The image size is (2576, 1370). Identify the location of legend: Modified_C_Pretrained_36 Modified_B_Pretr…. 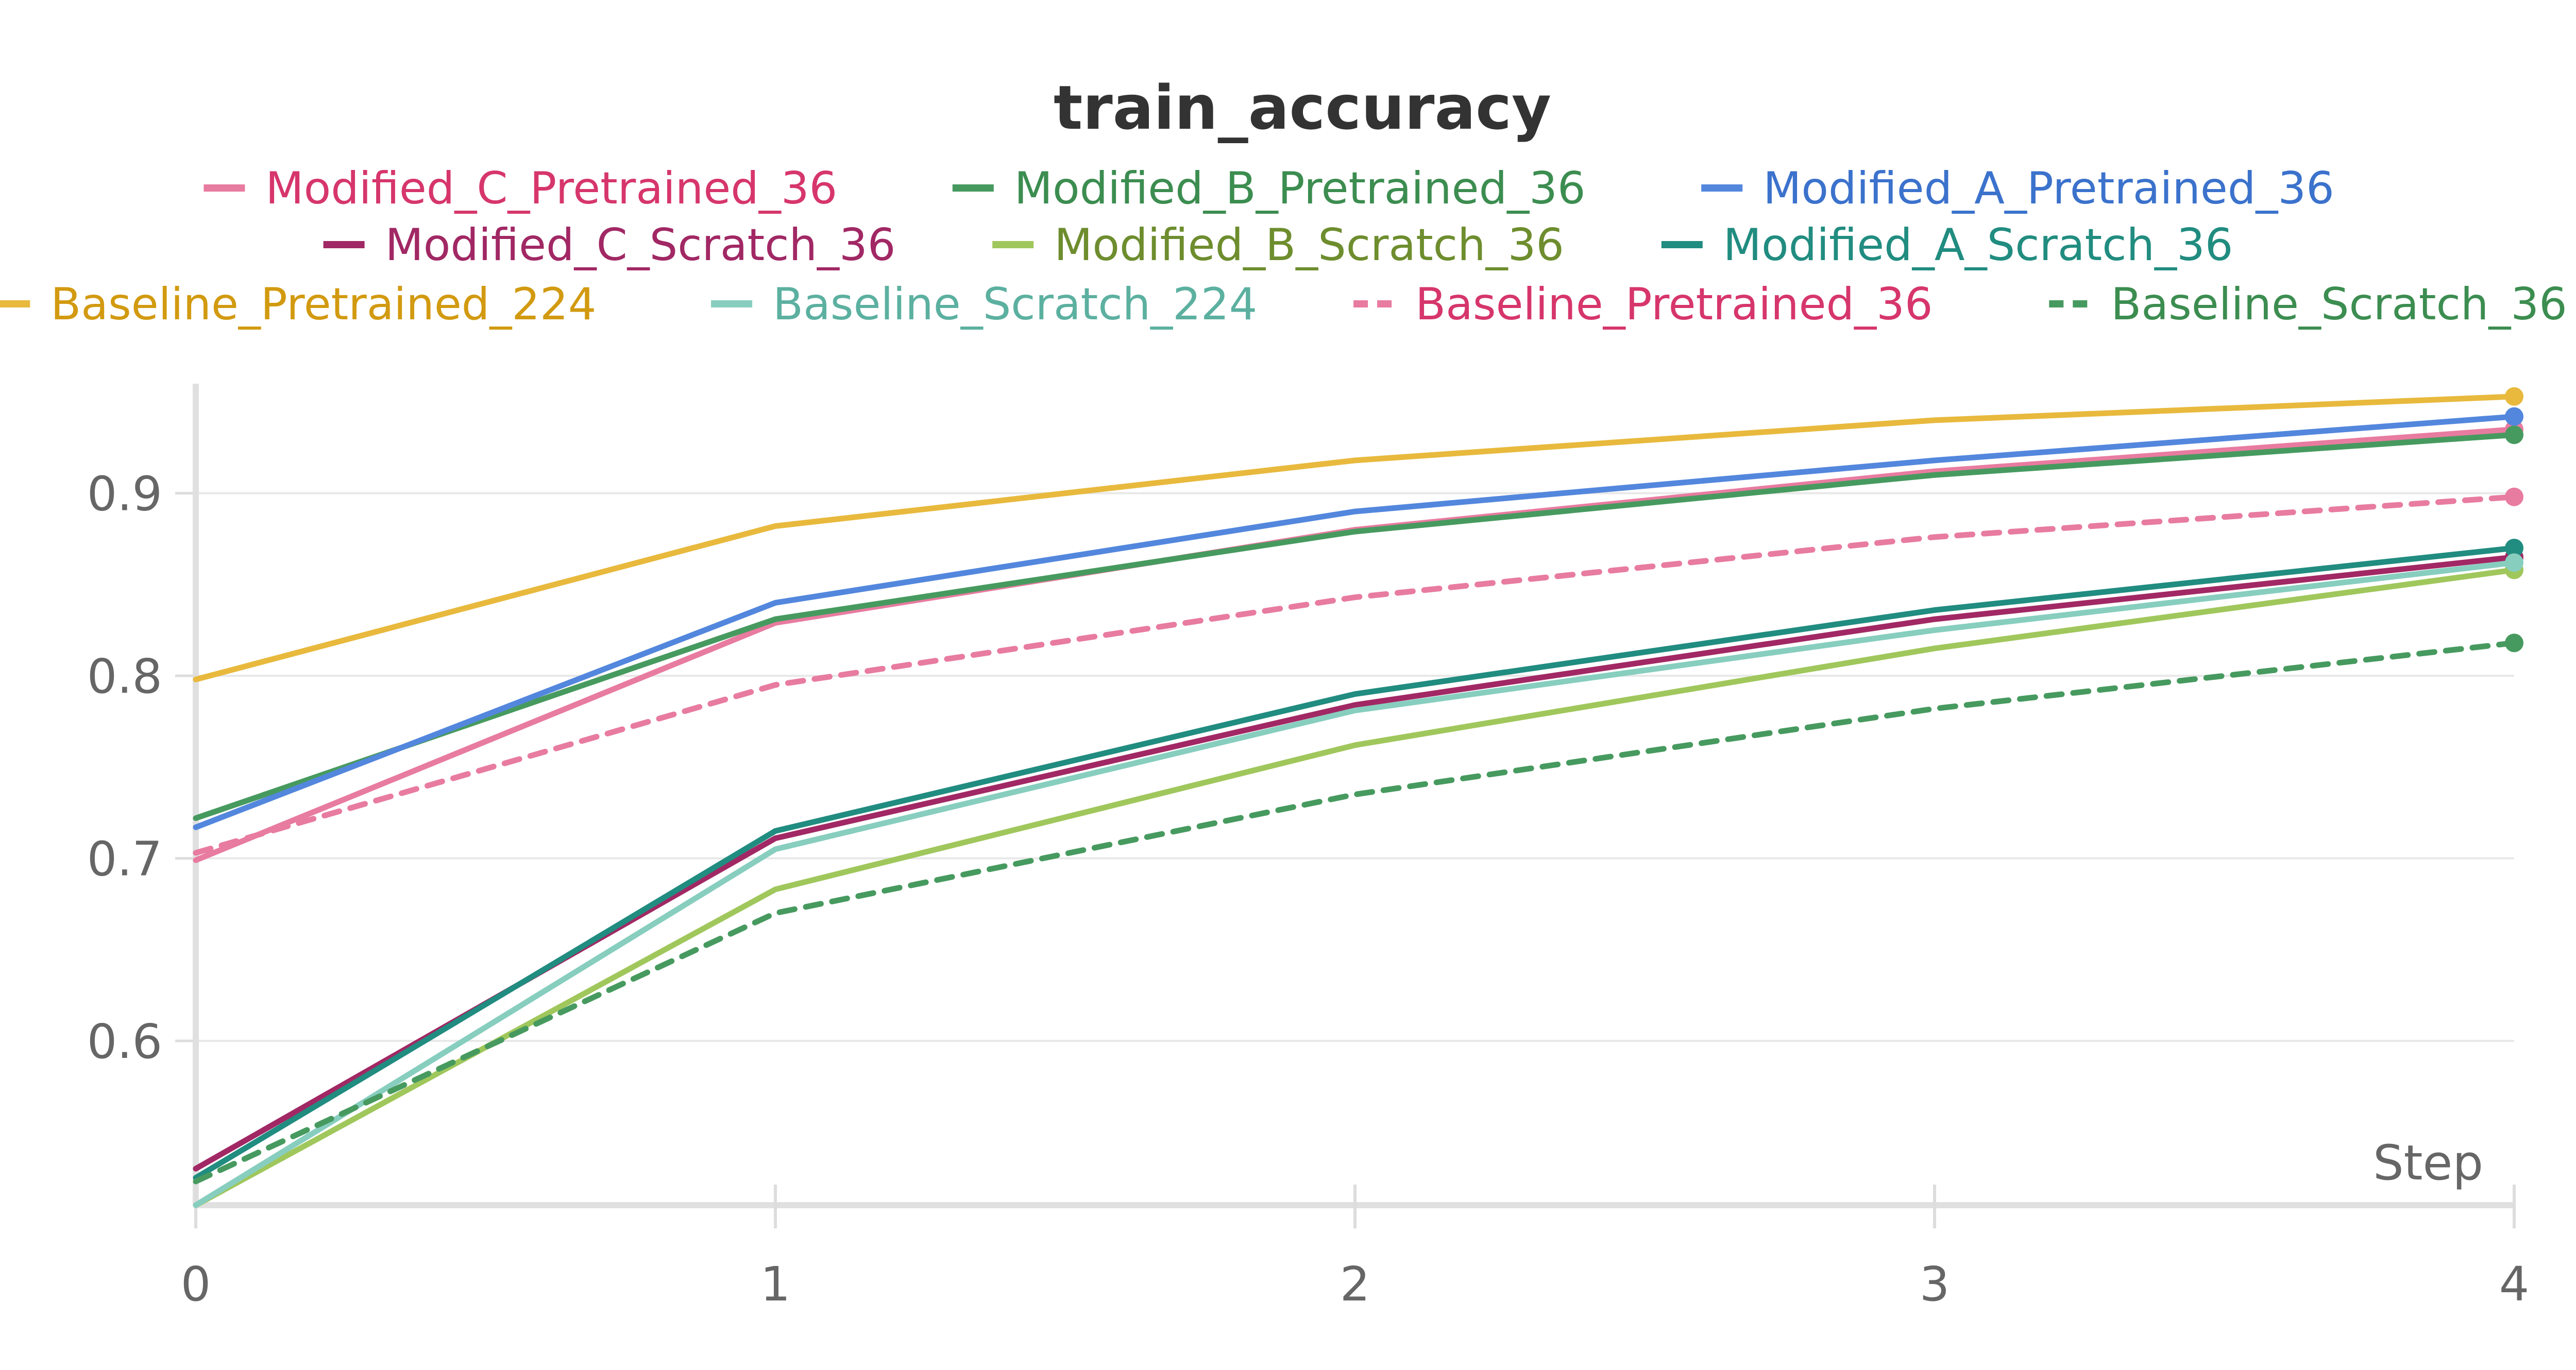
(1283, 246).